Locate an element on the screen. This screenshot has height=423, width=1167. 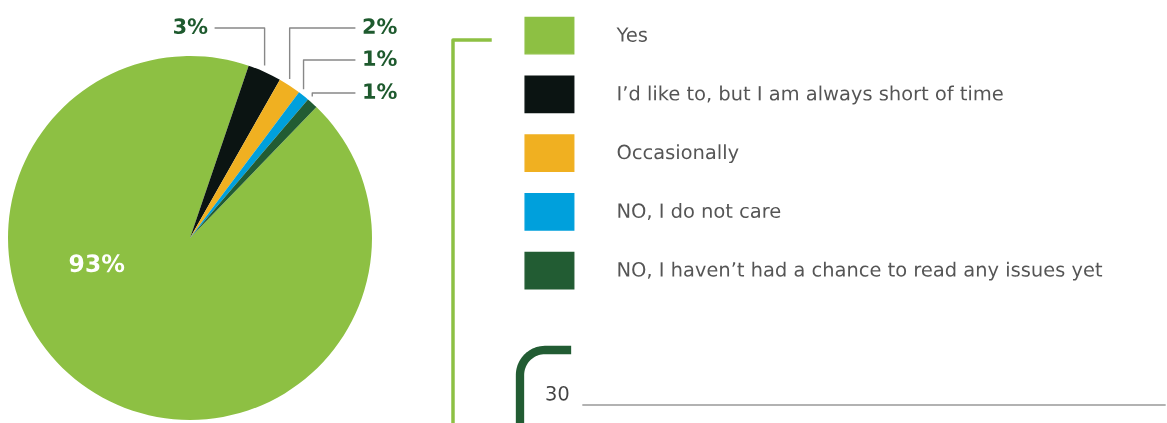
data-label: 93% is located at coordinates (97, 263).